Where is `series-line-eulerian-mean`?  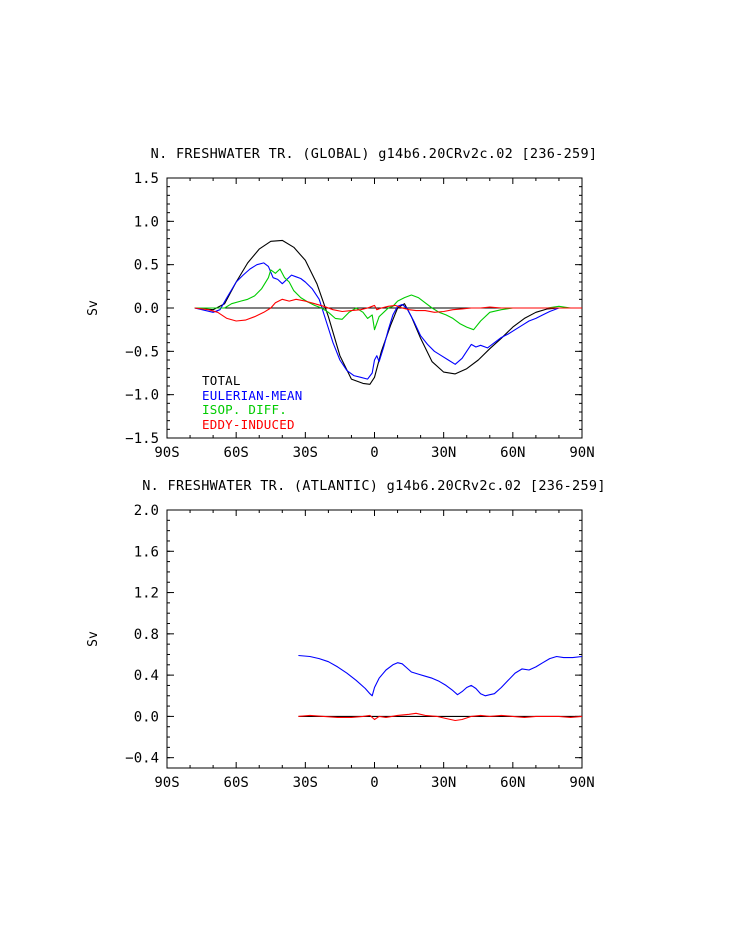
series-line-eulerian-mean is located at coordinates (388, 321).